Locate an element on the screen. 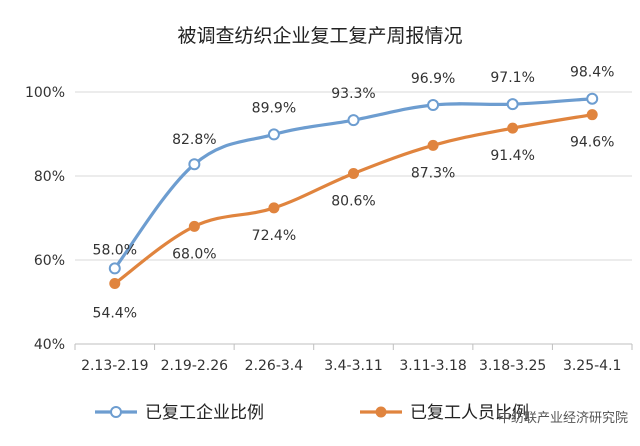 This screenshot has width=640, height=446. x-tick-label: 3.4-3.11 is located at coordinates (353, 366).